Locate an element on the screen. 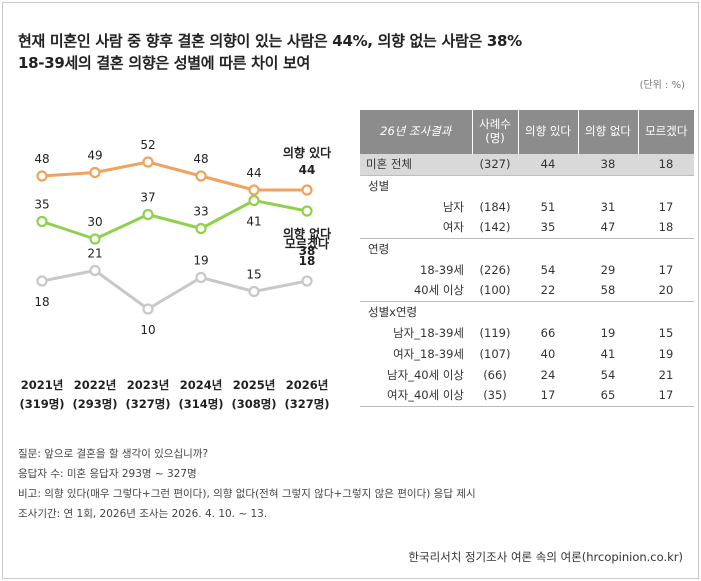 This screenshot has width=701, height=581. x-tick-label-3: 2024년 is located at coordinates (201, 385).